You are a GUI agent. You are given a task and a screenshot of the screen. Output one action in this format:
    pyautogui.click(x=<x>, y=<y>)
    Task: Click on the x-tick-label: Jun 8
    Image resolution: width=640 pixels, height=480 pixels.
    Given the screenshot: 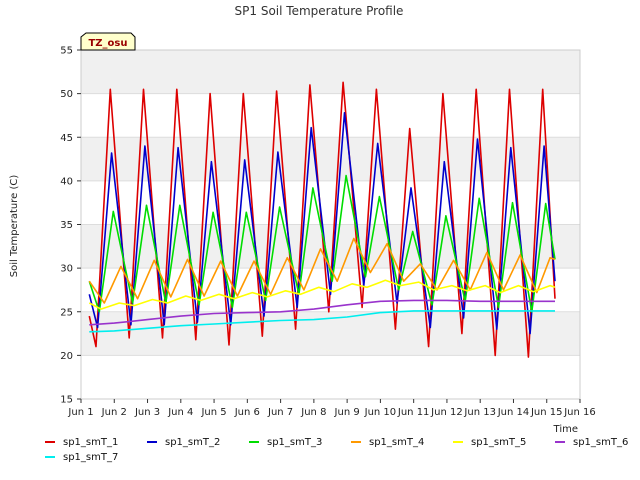 What is the action you would take?
    pyautogui.click(x=313, y=412)
    